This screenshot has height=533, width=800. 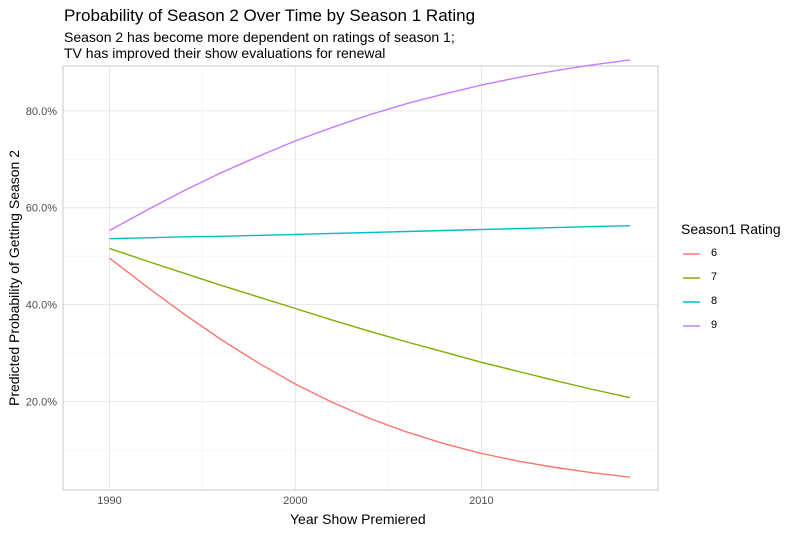 I want to click on legend-title: Season1 Rating, so click(x=731, y=229).